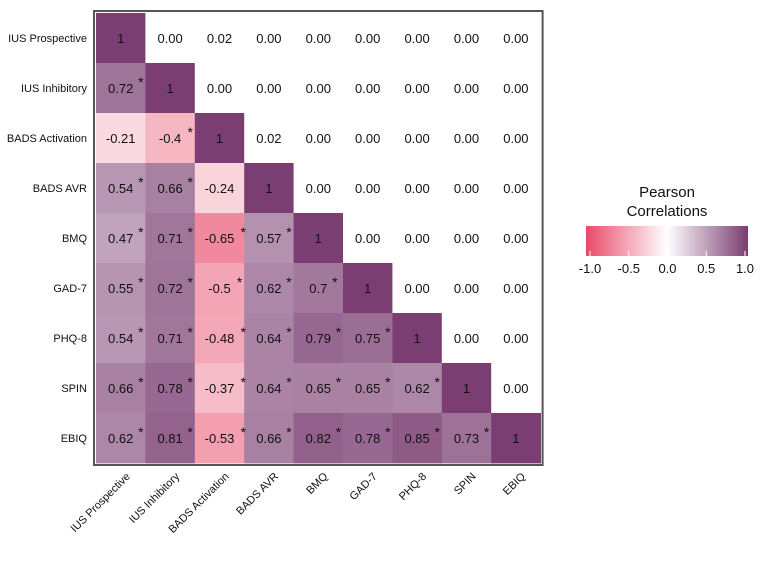 The height and width of the screenshot is (562, 761). What do you see at coordinates (667, 192) in the screenshot?
I see `legend-title-line-1: Pearson` at bounding box center [667, 192].